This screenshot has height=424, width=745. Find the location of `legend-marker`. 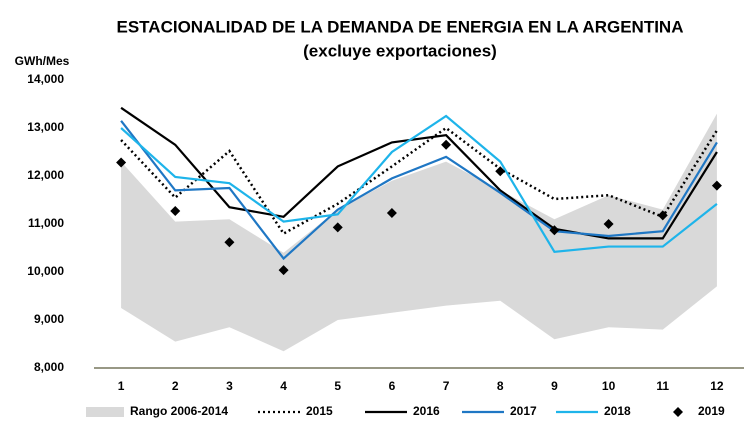

legend-marker is located at coordinates (678, 412).